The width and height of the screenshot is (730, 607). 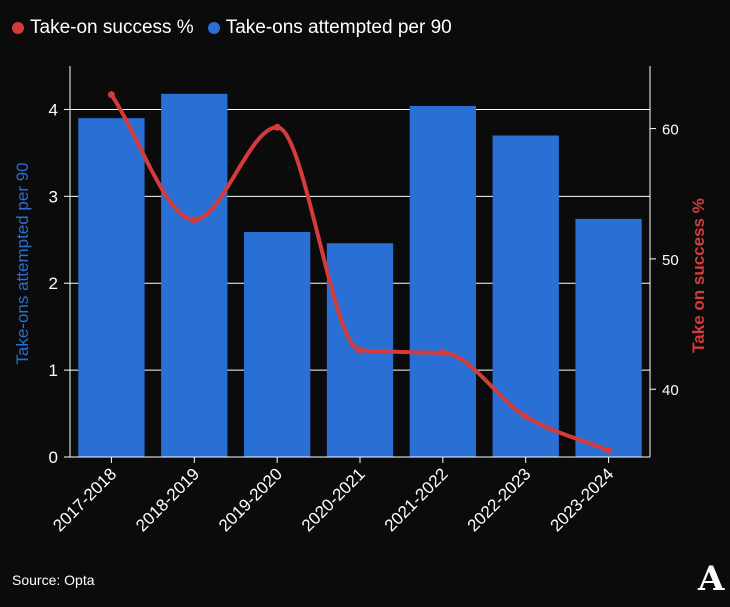 What do you see at coordinates (18, 28) in the screenshot?
I see `legend-swatch-success` at bounding box center [18, 28].